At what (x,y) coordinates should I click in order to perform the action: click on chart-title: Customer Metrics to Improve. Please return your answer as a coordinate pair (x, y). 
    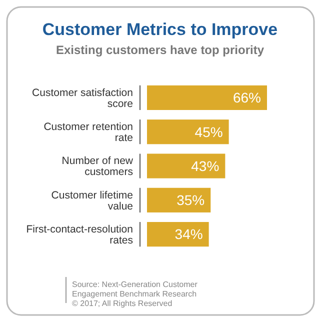
    Looking at the image, I should click on (160, 29).